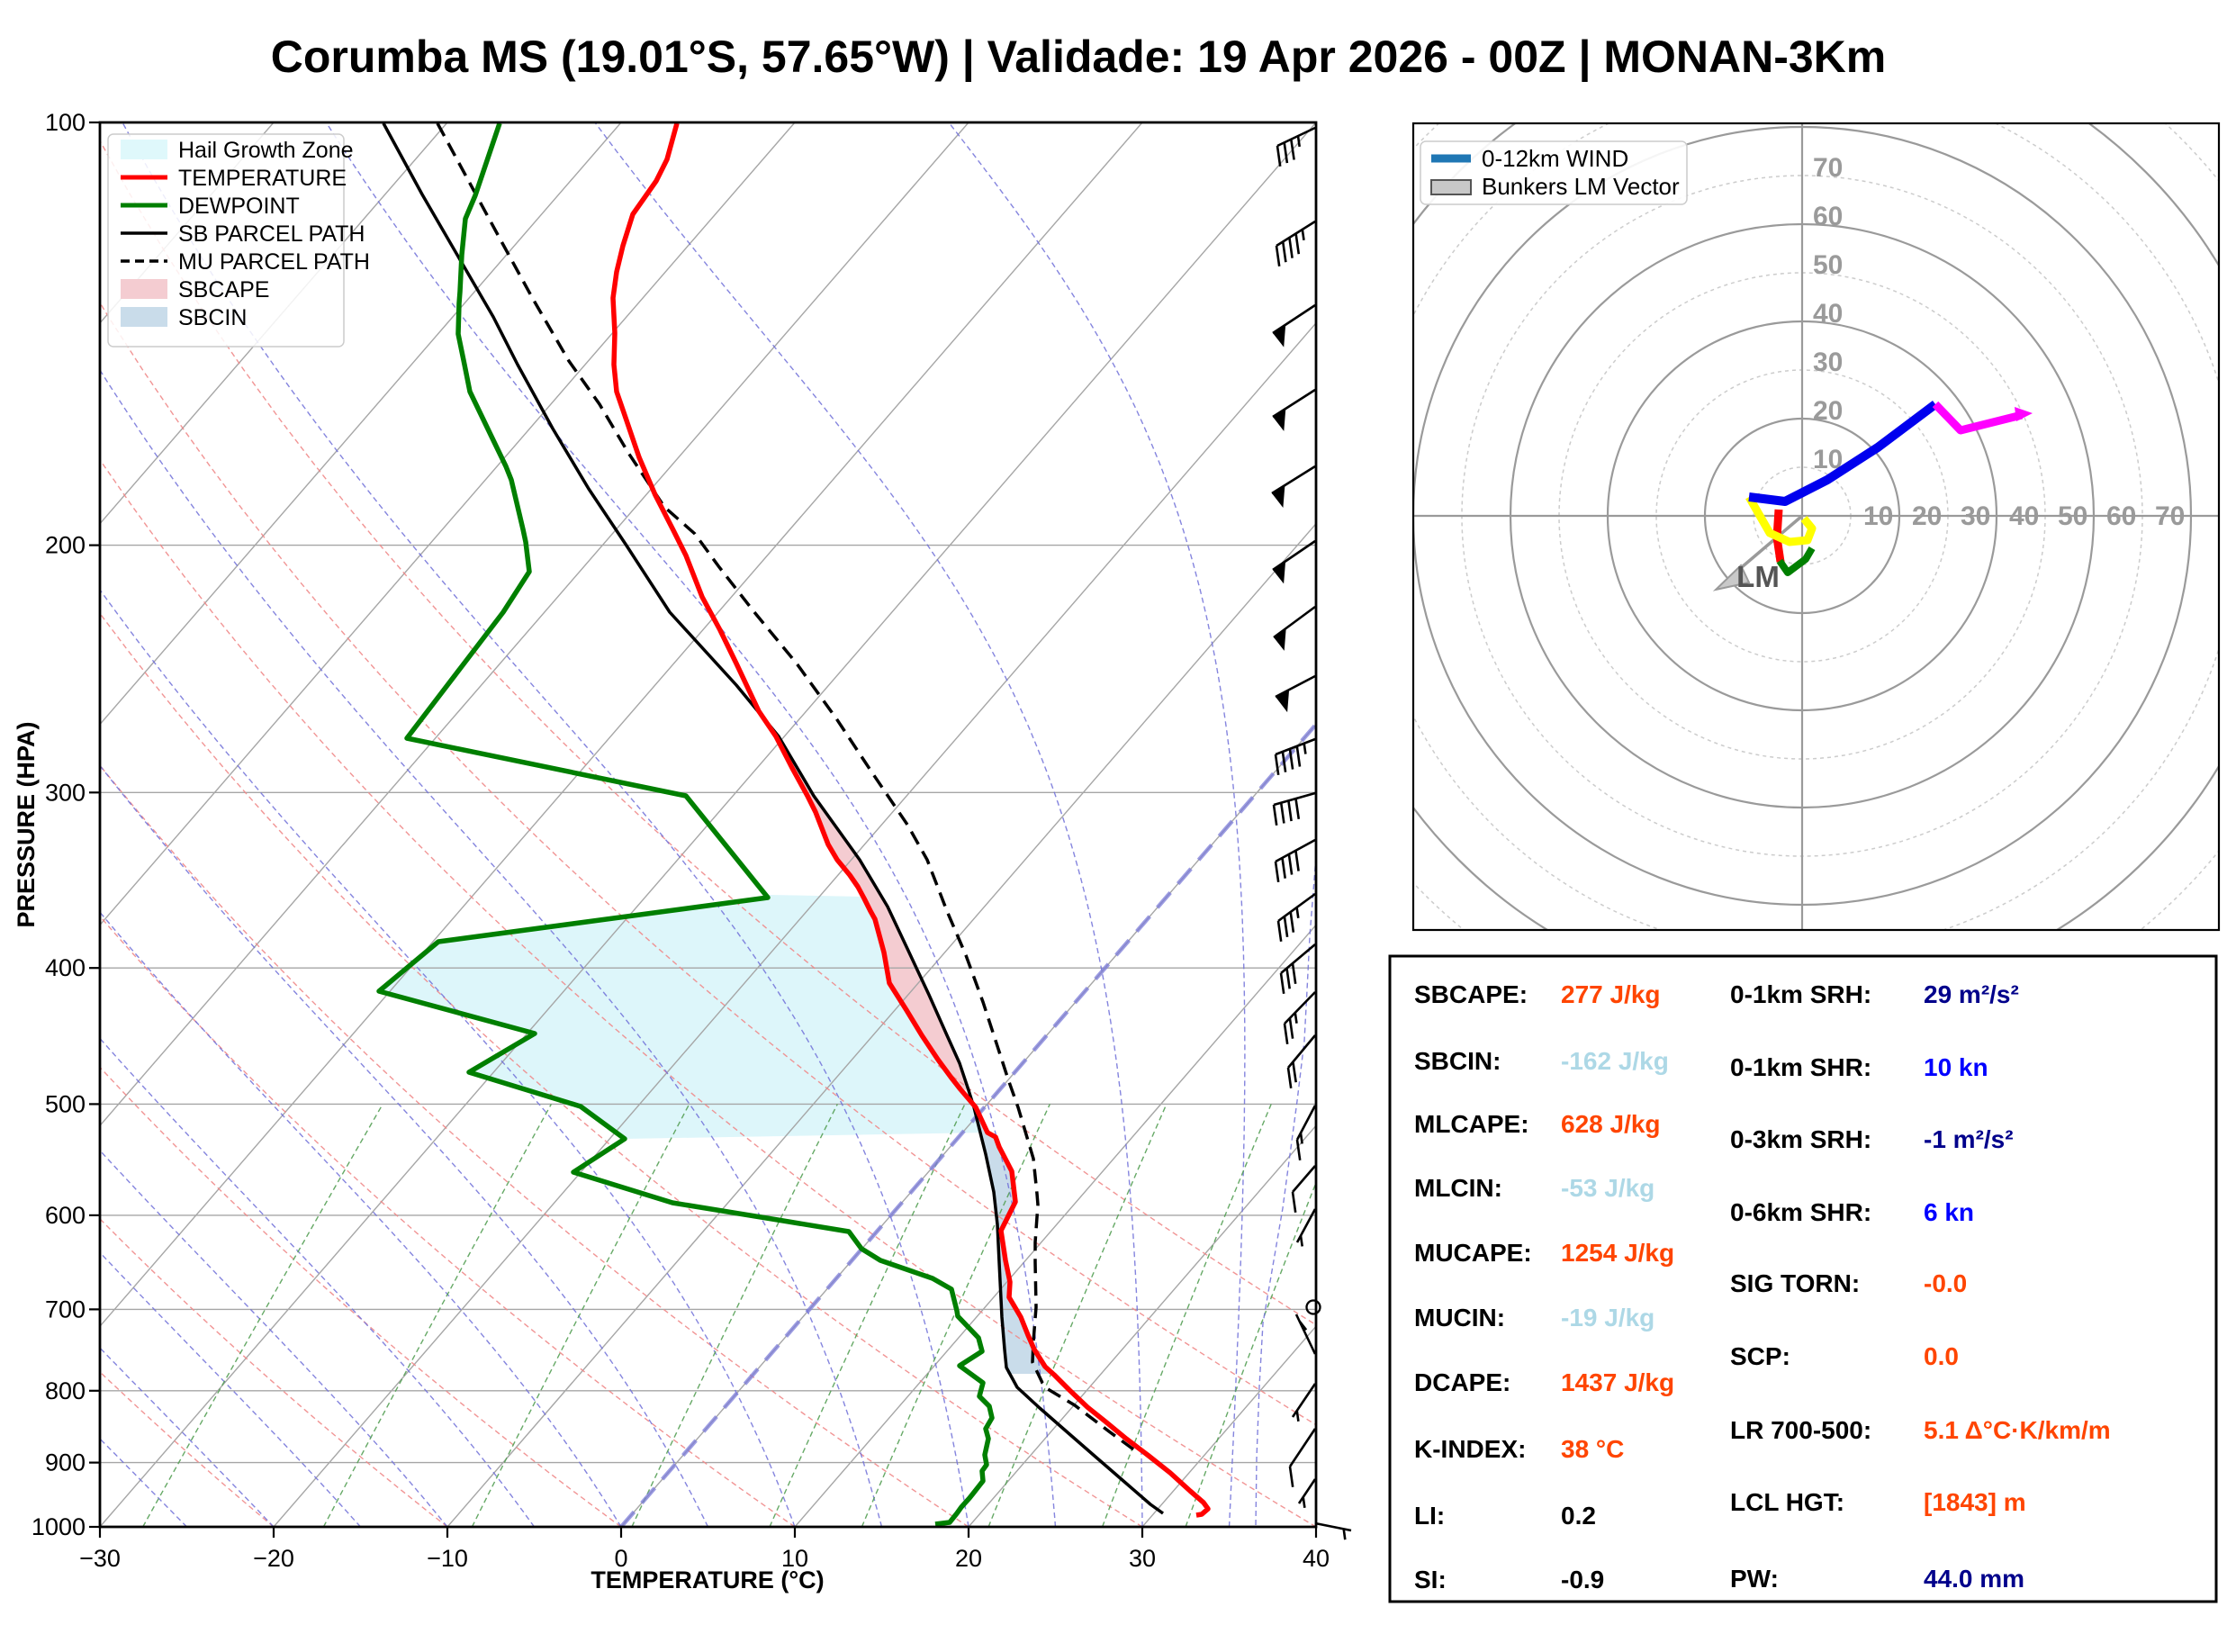 The image size is (2227, 1652). Describe the element at coordinates (1617, 1382) in the screenshot. I see `svg-text: 1437 J/kg` at that location.